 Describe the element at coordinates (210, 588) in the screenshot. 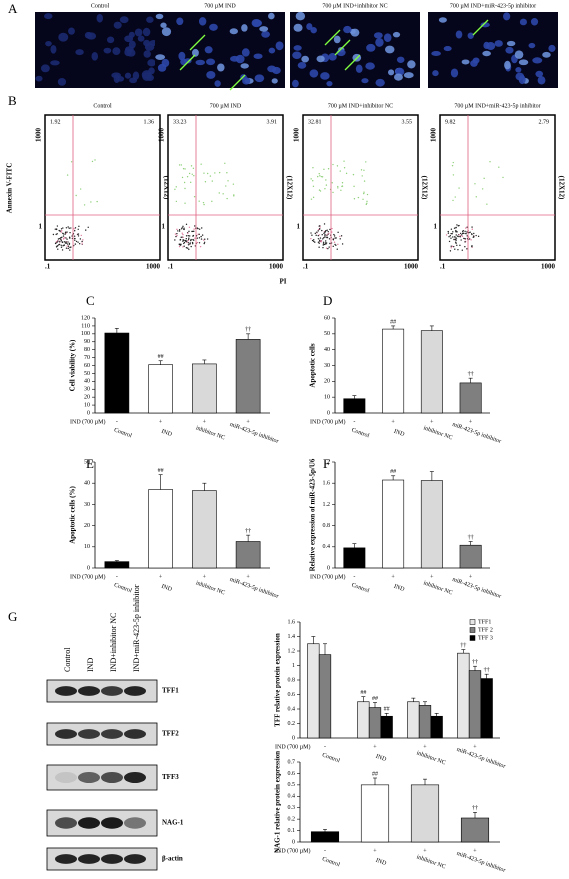

I see `x-tick-label: inhibitor NC` at that location.